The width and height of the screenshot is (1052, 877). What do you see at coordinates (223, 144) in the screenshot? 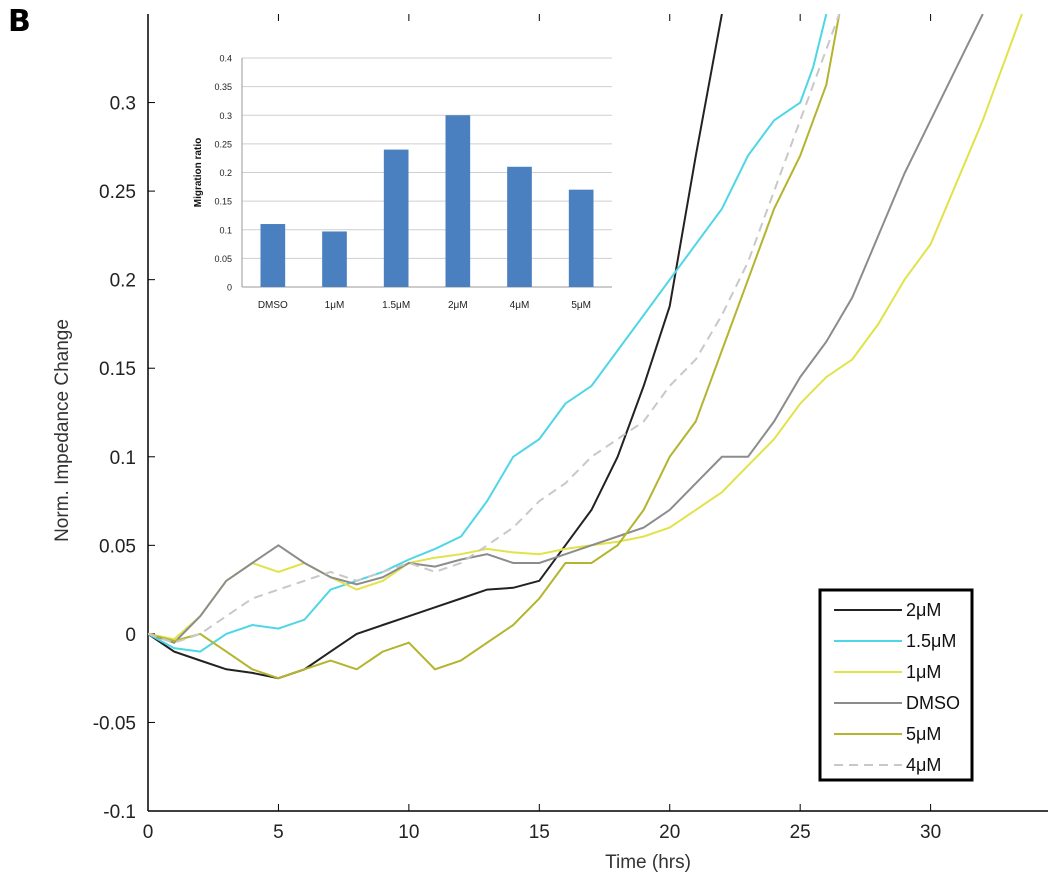
I see `inset-y-tick-label: 0.25` at bounding box center [223, 144].